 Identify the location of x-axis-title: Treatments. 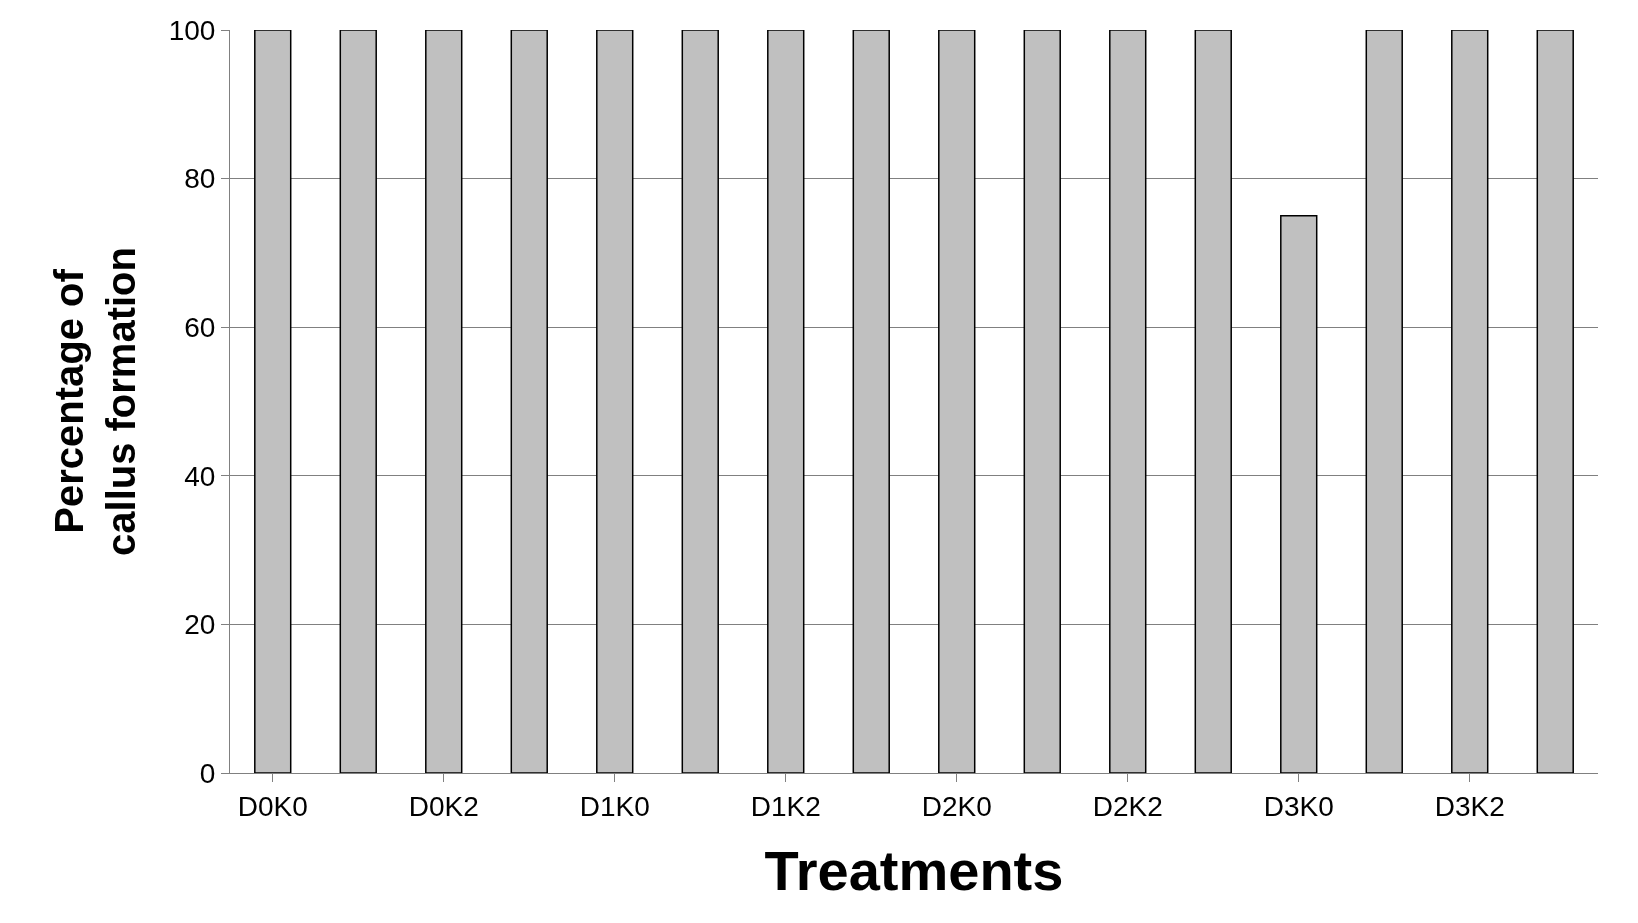
(914, 871).